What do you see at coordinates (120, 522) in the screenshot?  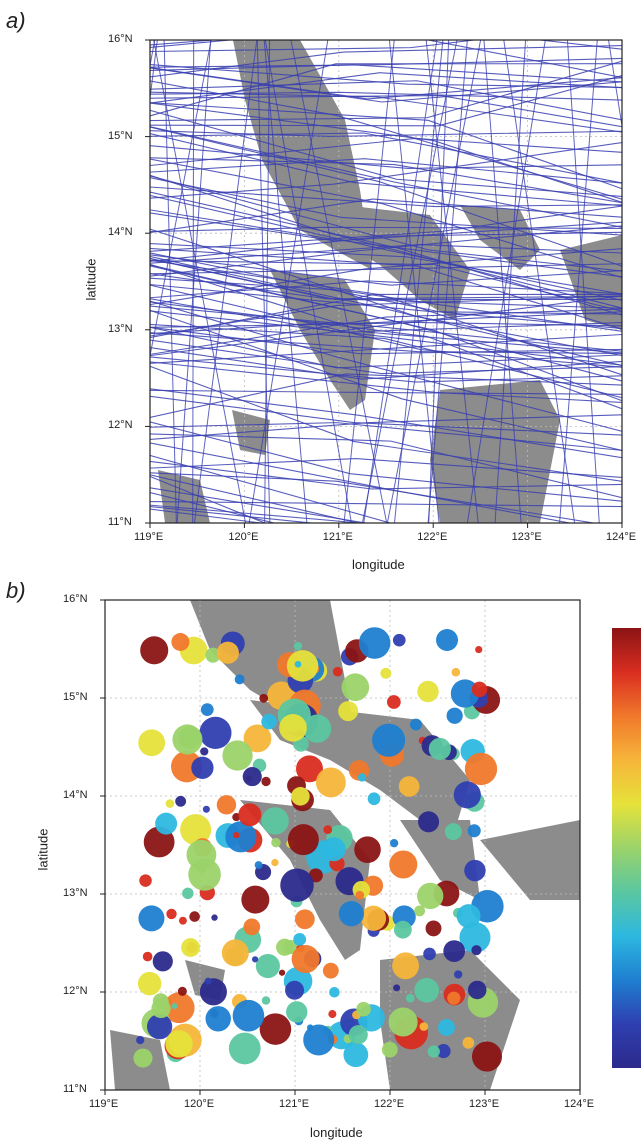 I see `lat-tick-label: 11°N` at bounding box center [120, 522].